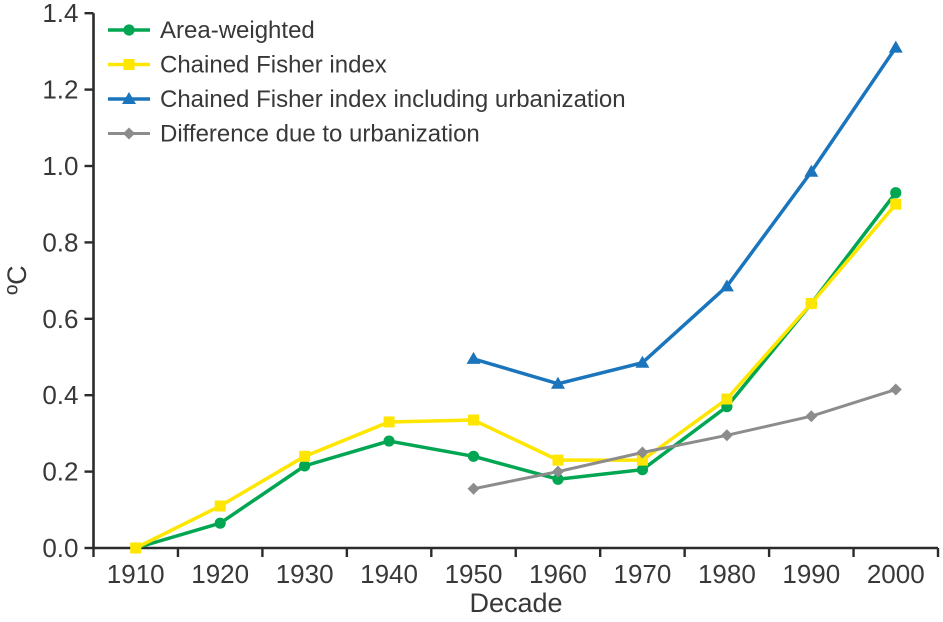 The width and height of the screenshot is (943, 622). What do you see at coordinates (811, 574) in the screenshot?
I see `x-tick-label: 1990` at bounding box center [811, 574].